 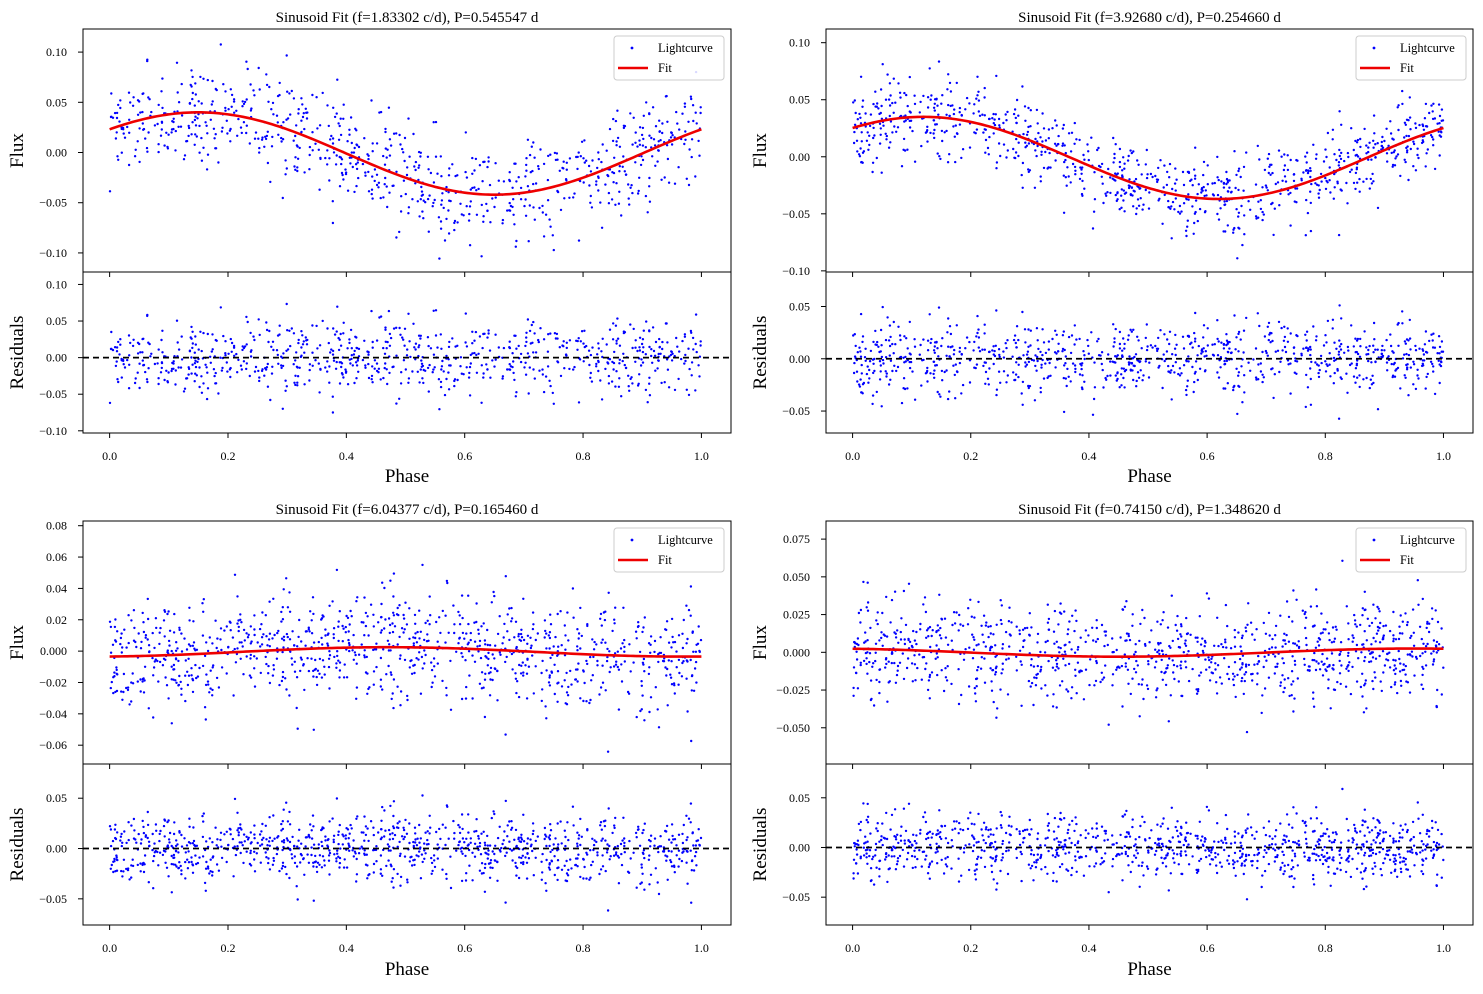 What do you see at coordinates (464, 456) in the screenshot?
I see `xtick-label: 0.6` at bounding box center [464, 456].